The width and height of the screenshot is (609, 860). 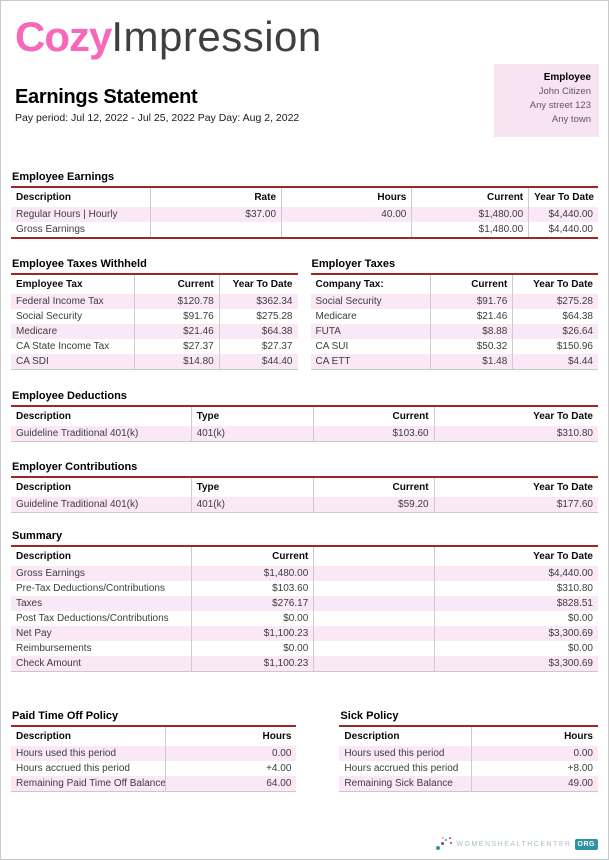 What do you see at coordinates (252, 504) in the screenshot?
I see `table-cell: 401(k)` at bounding box center [252, 504].